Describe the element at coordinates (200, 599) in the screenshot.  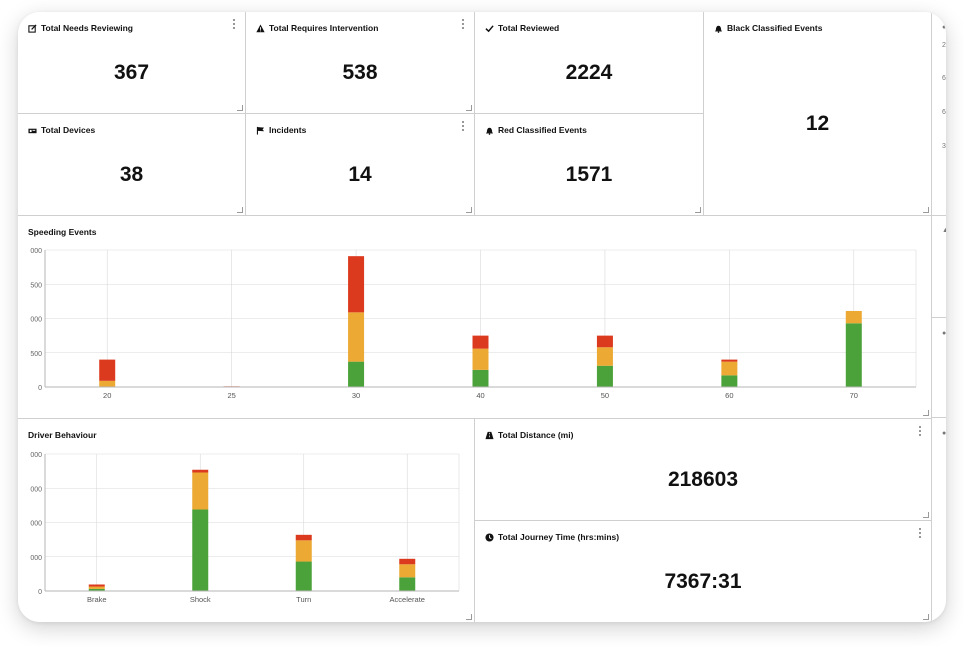
I see `x-tick-label: Shock` at that location.